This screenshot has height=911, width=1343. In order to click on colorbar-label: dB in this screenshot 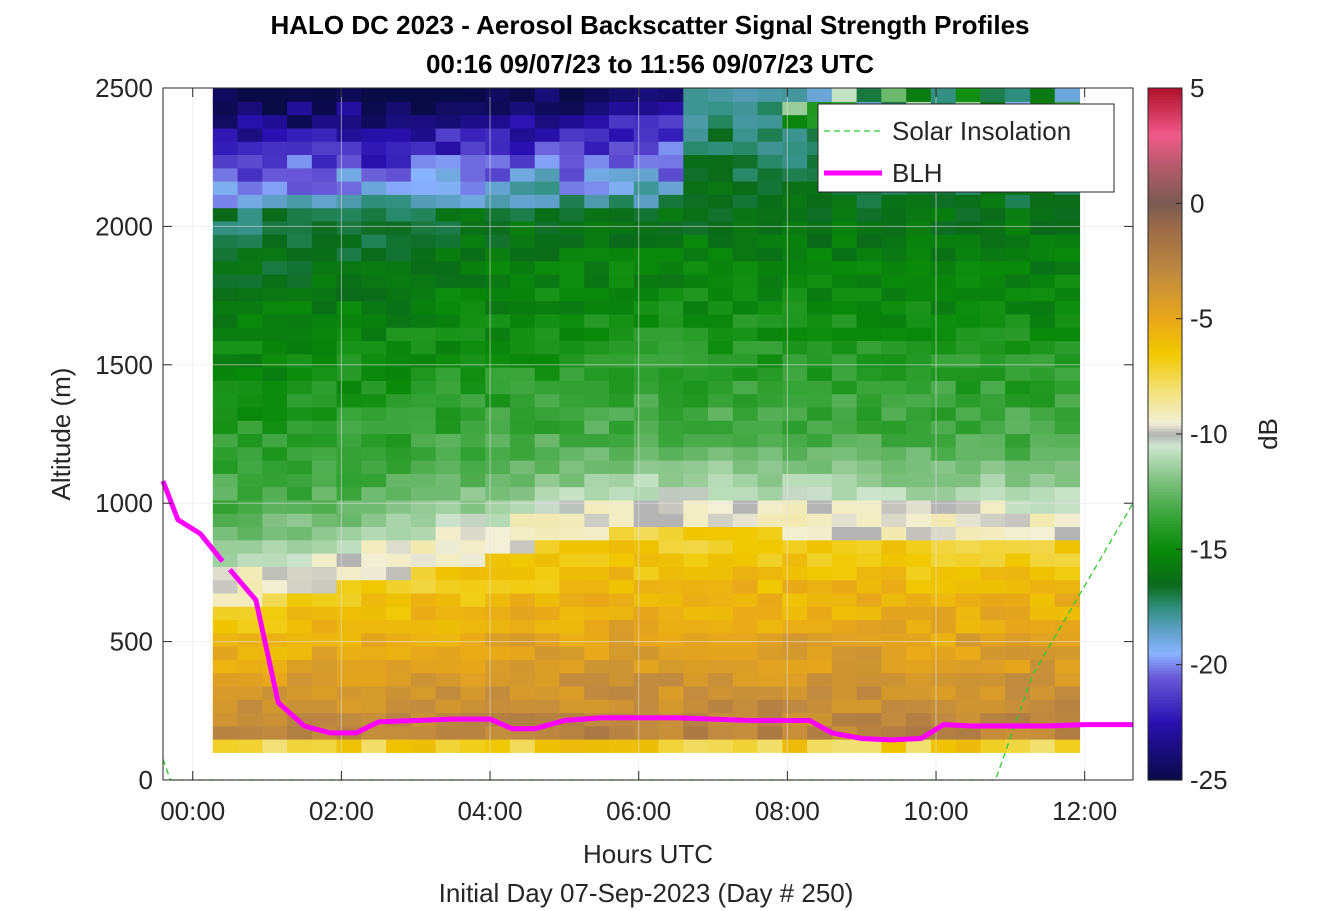, I will do `click(1268, 434)`.